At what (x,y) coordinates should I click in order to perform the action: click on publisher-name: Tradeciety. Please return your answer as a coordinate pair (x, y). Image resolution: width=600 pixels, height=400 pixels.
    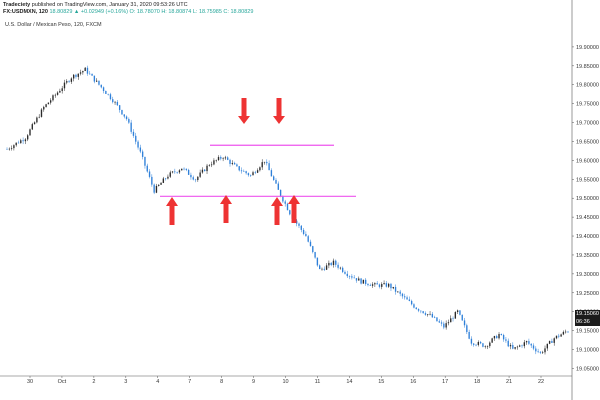
    Looking at the image, I should click on (17, 5).